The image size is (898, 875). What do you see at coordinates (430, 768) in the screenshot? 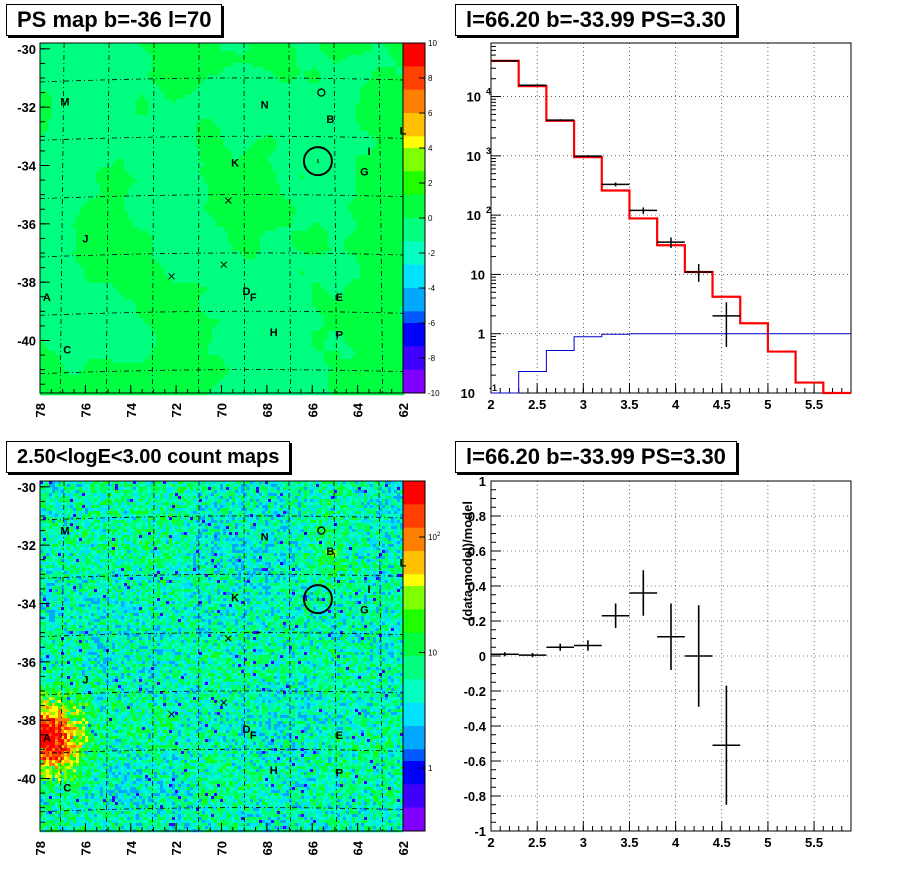
I see `colorbar-tick-label: 1` at bounding box center [430, 768].